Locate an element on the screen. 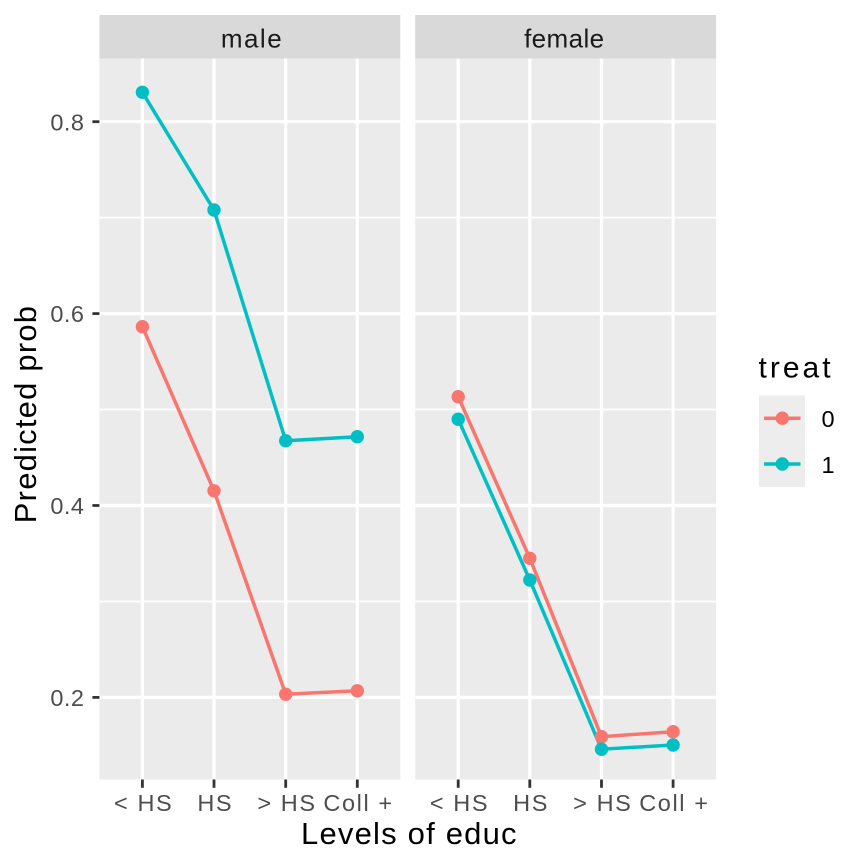  svg-text: treat is located at coordinates (796, 368).